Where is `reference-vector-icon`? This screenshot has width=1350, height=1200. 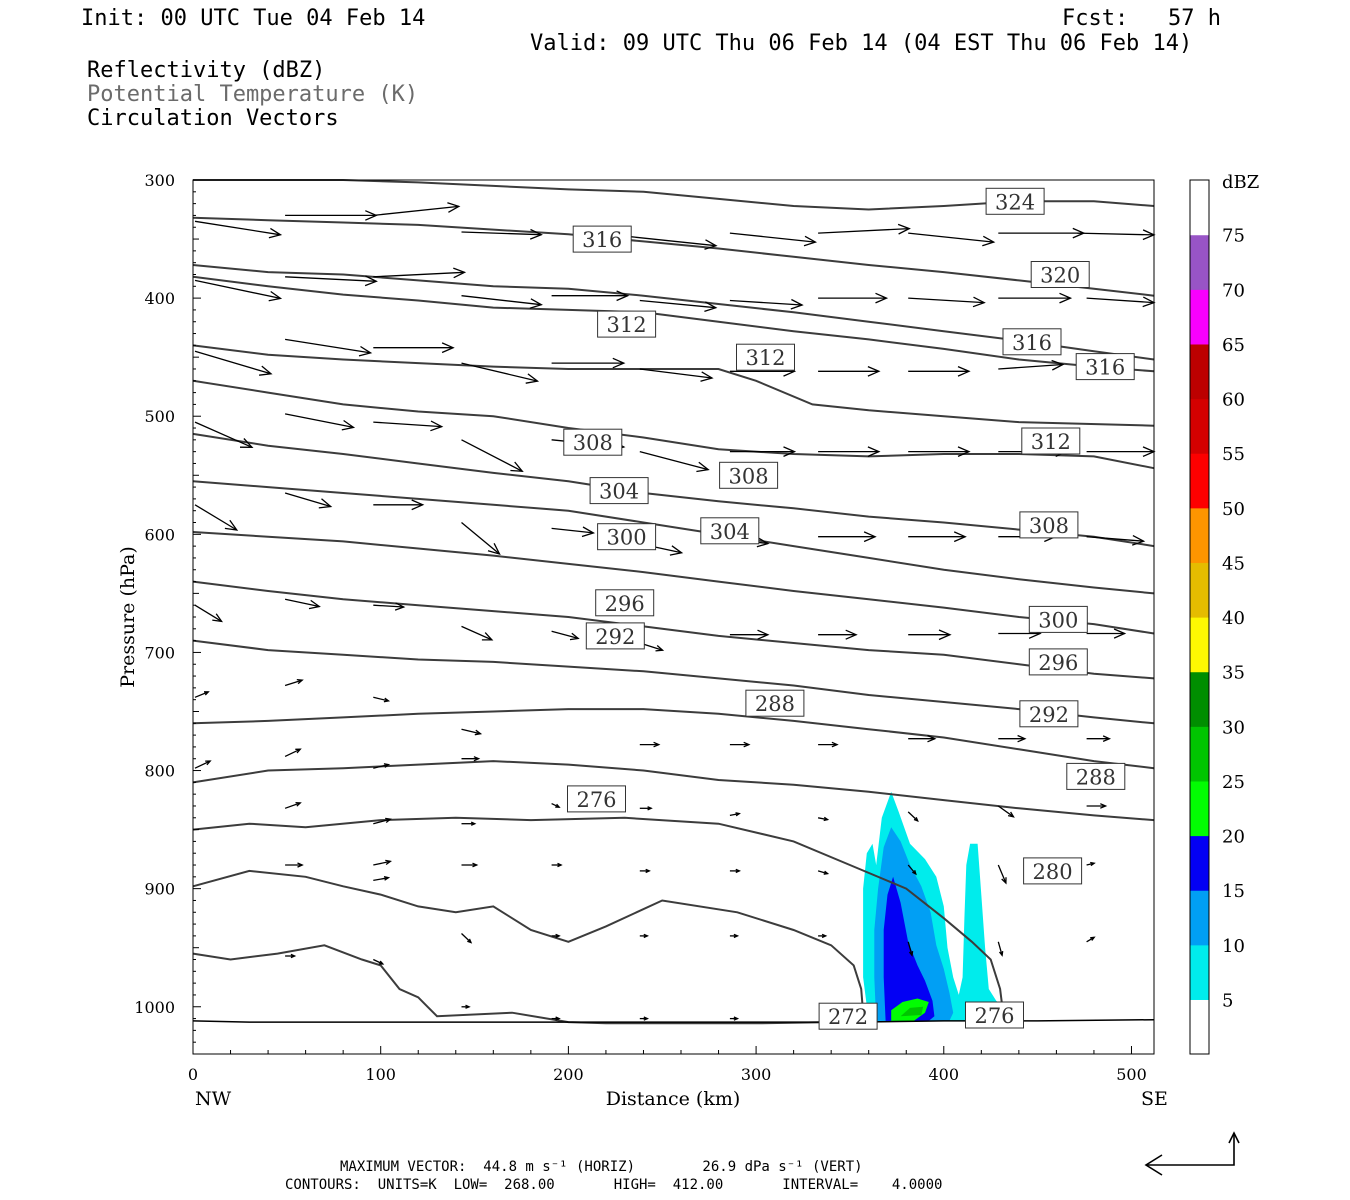 reference-vector-icon is located at coordinates (1192, 1153).